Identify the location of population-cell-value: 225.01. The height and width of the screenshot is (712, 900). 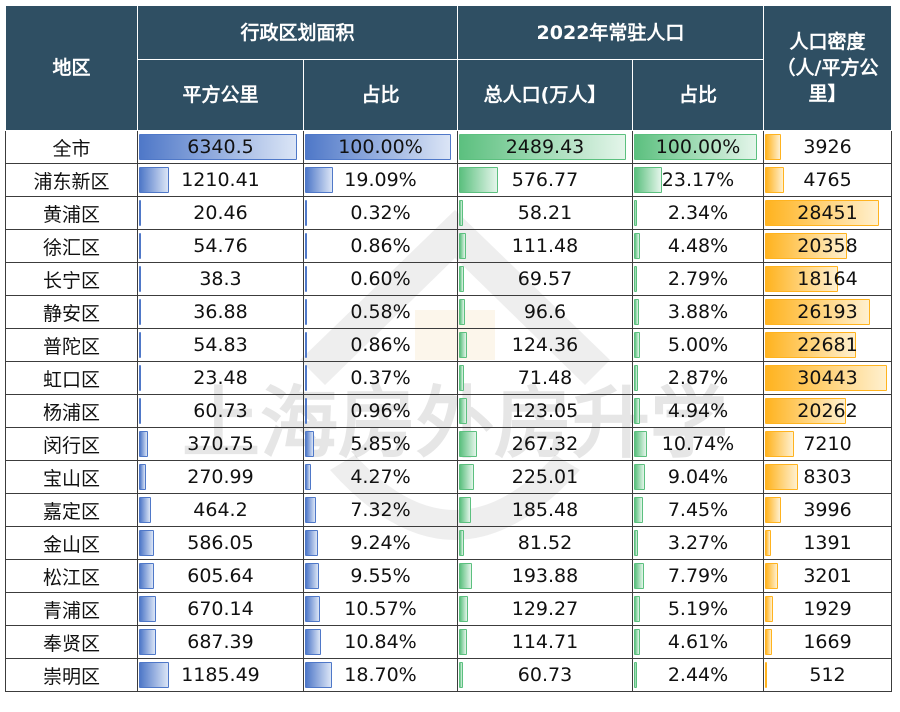
(545, 477).